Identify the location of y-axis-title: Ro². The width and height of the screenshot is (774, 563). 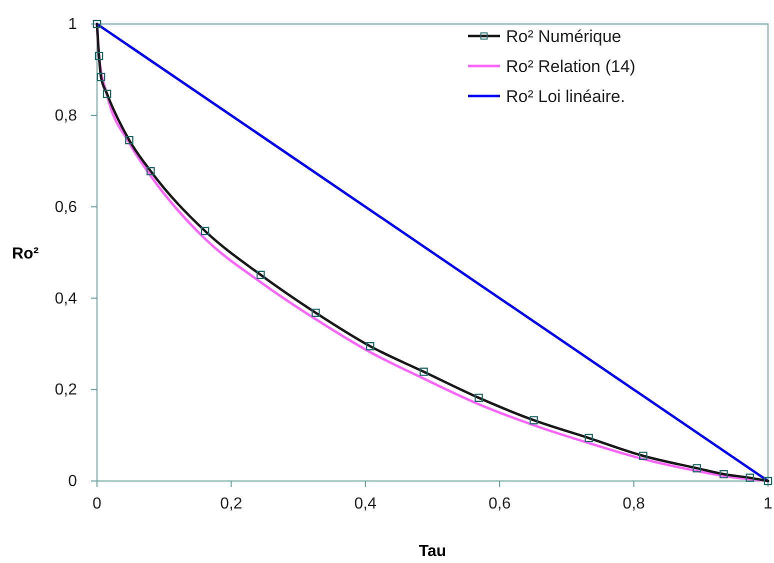
(25, 254).